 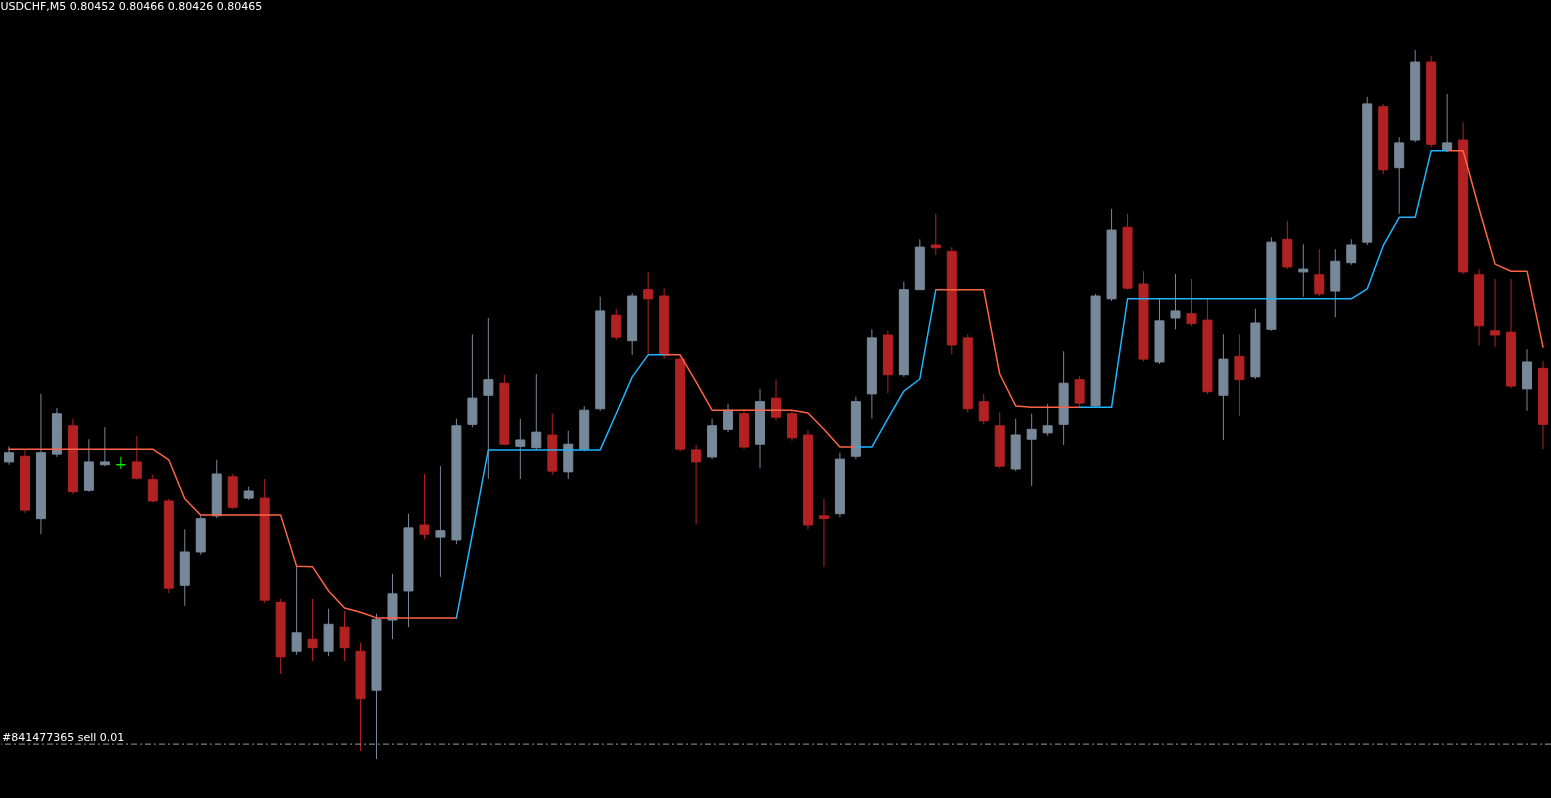 I want to click on chart-title: USDCHF,M5 0.80452 0.80466 0.80426 0.80465, so click(x=131, y=6).